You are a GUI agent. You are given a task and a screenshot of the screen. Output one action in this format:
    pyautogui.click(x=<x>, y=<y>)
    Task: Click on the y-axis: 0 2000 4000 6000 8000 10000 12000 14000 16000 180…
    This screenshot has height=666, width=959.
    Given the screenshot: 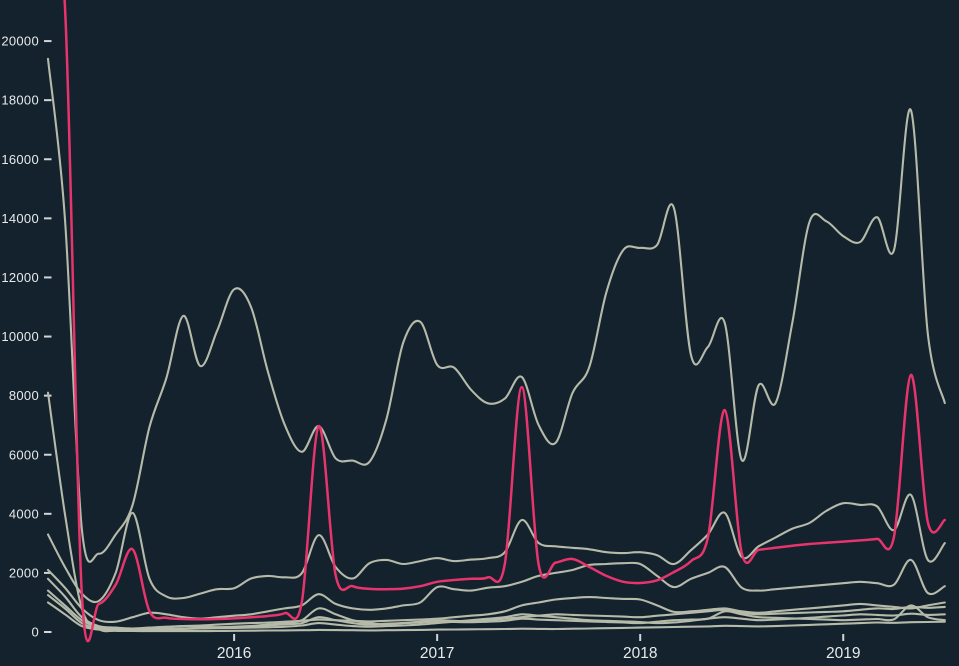 What is the action you would take?
    pyautogui.click(x=26, y=337)
    